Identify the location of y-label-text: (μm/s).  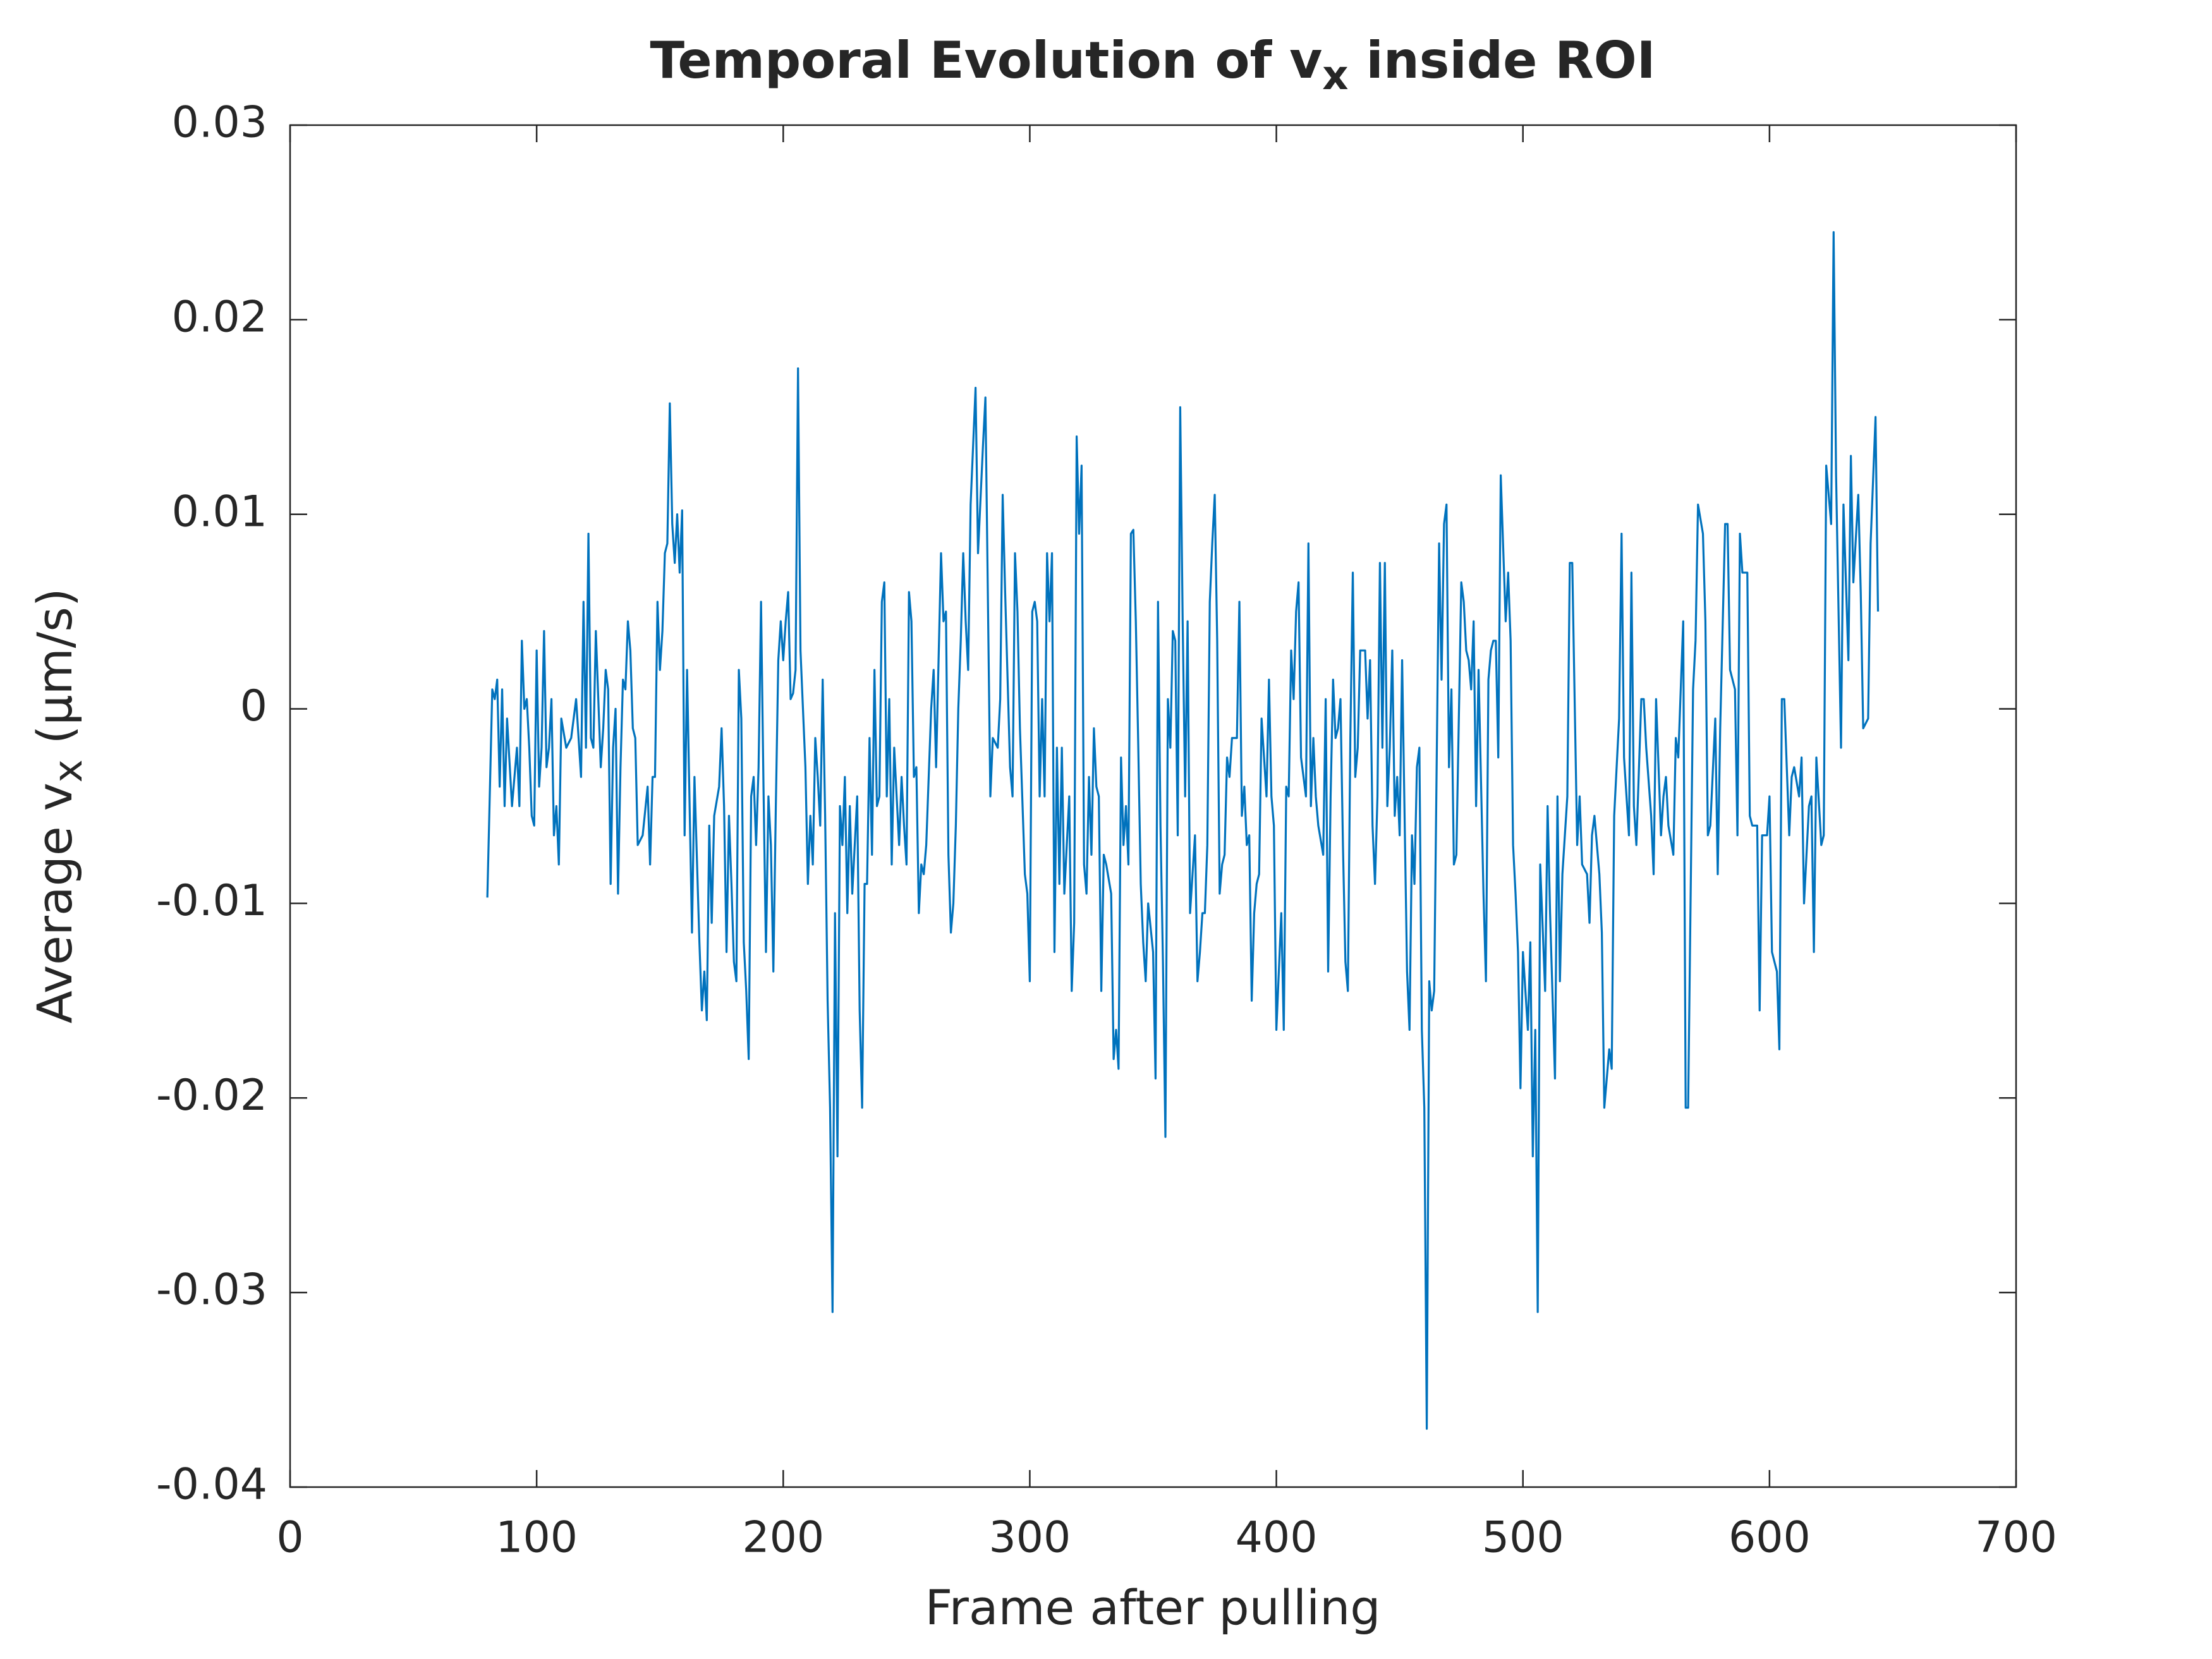
(55, 674).